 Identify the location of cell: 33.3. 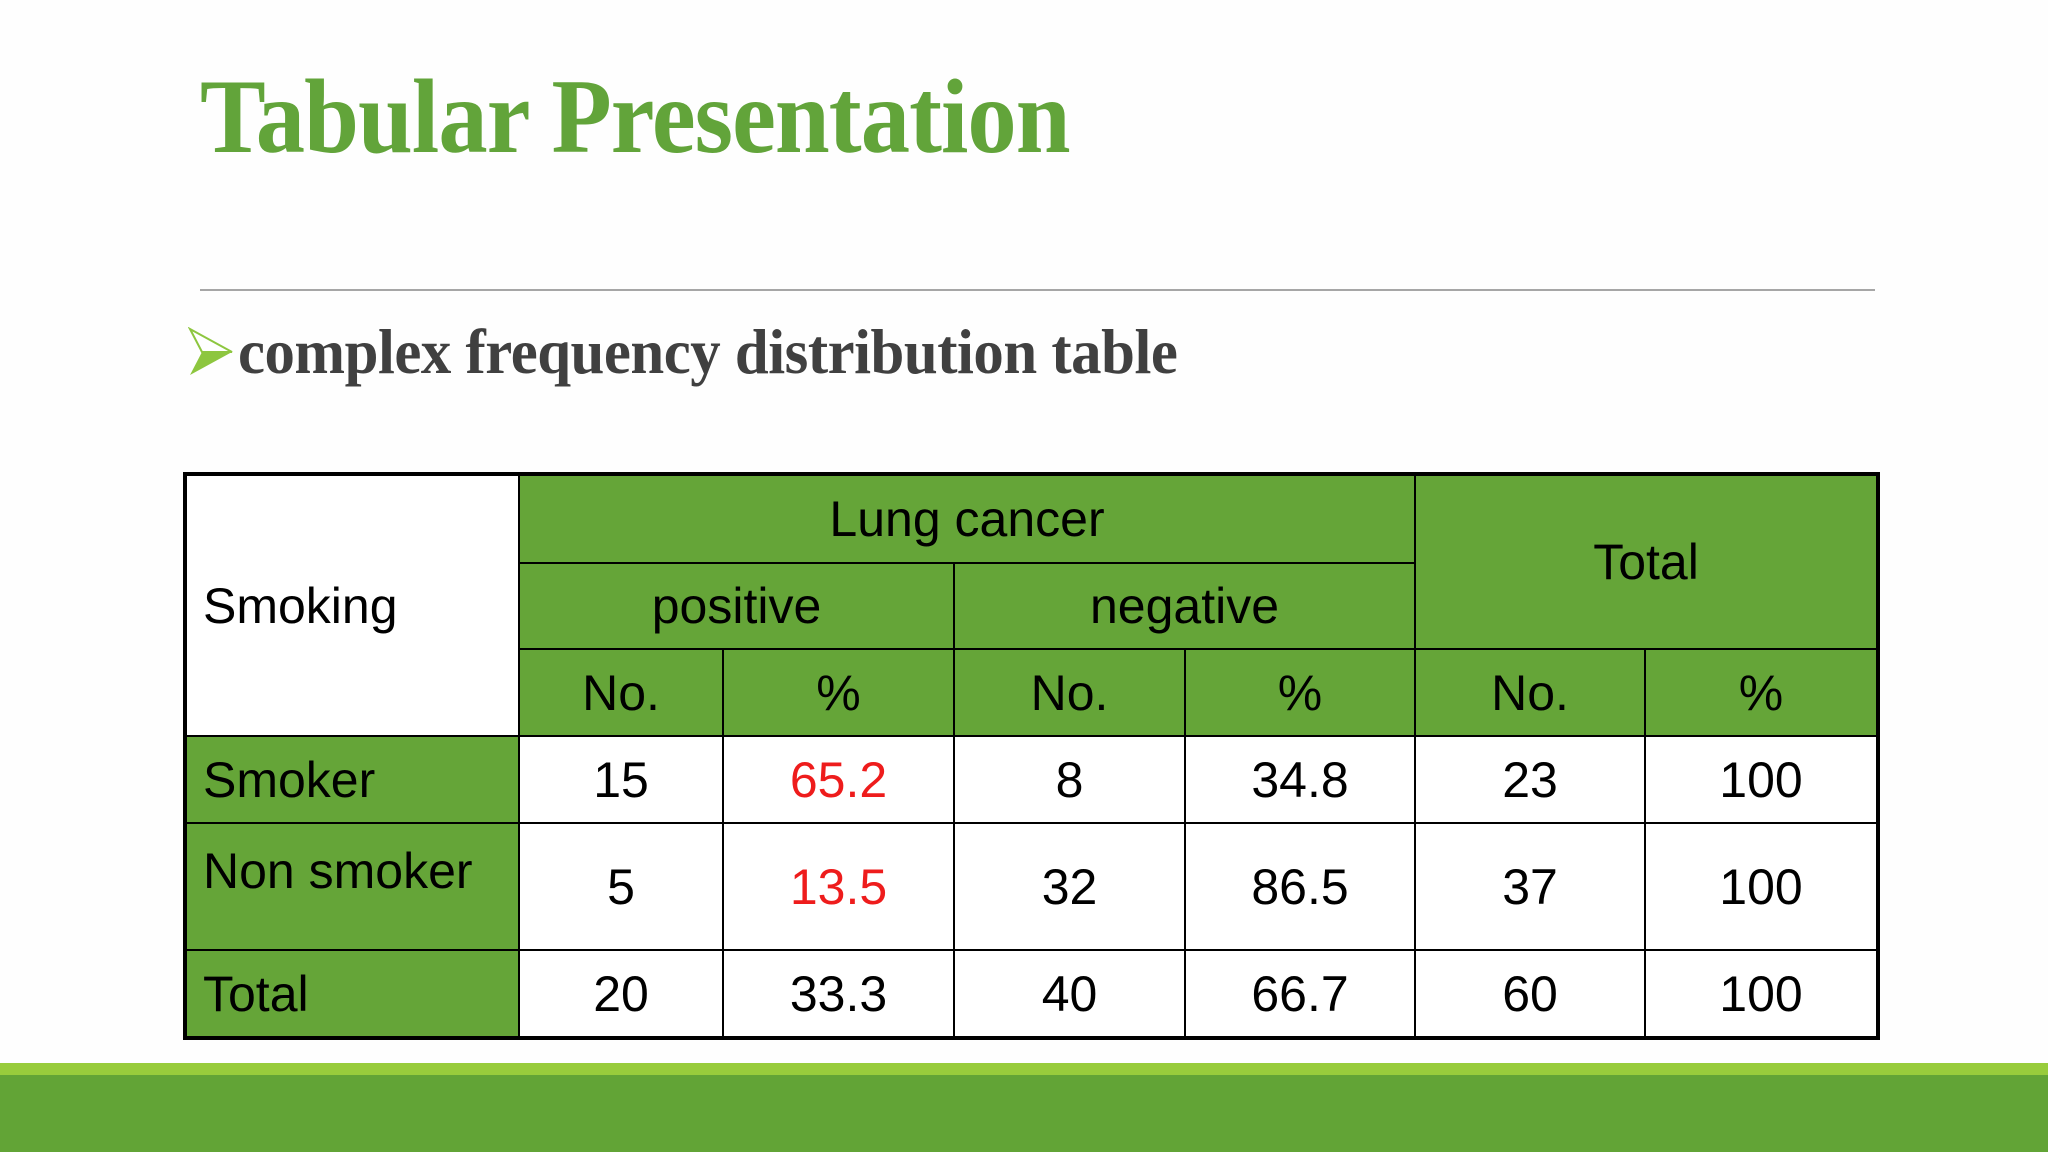
(838, 994).